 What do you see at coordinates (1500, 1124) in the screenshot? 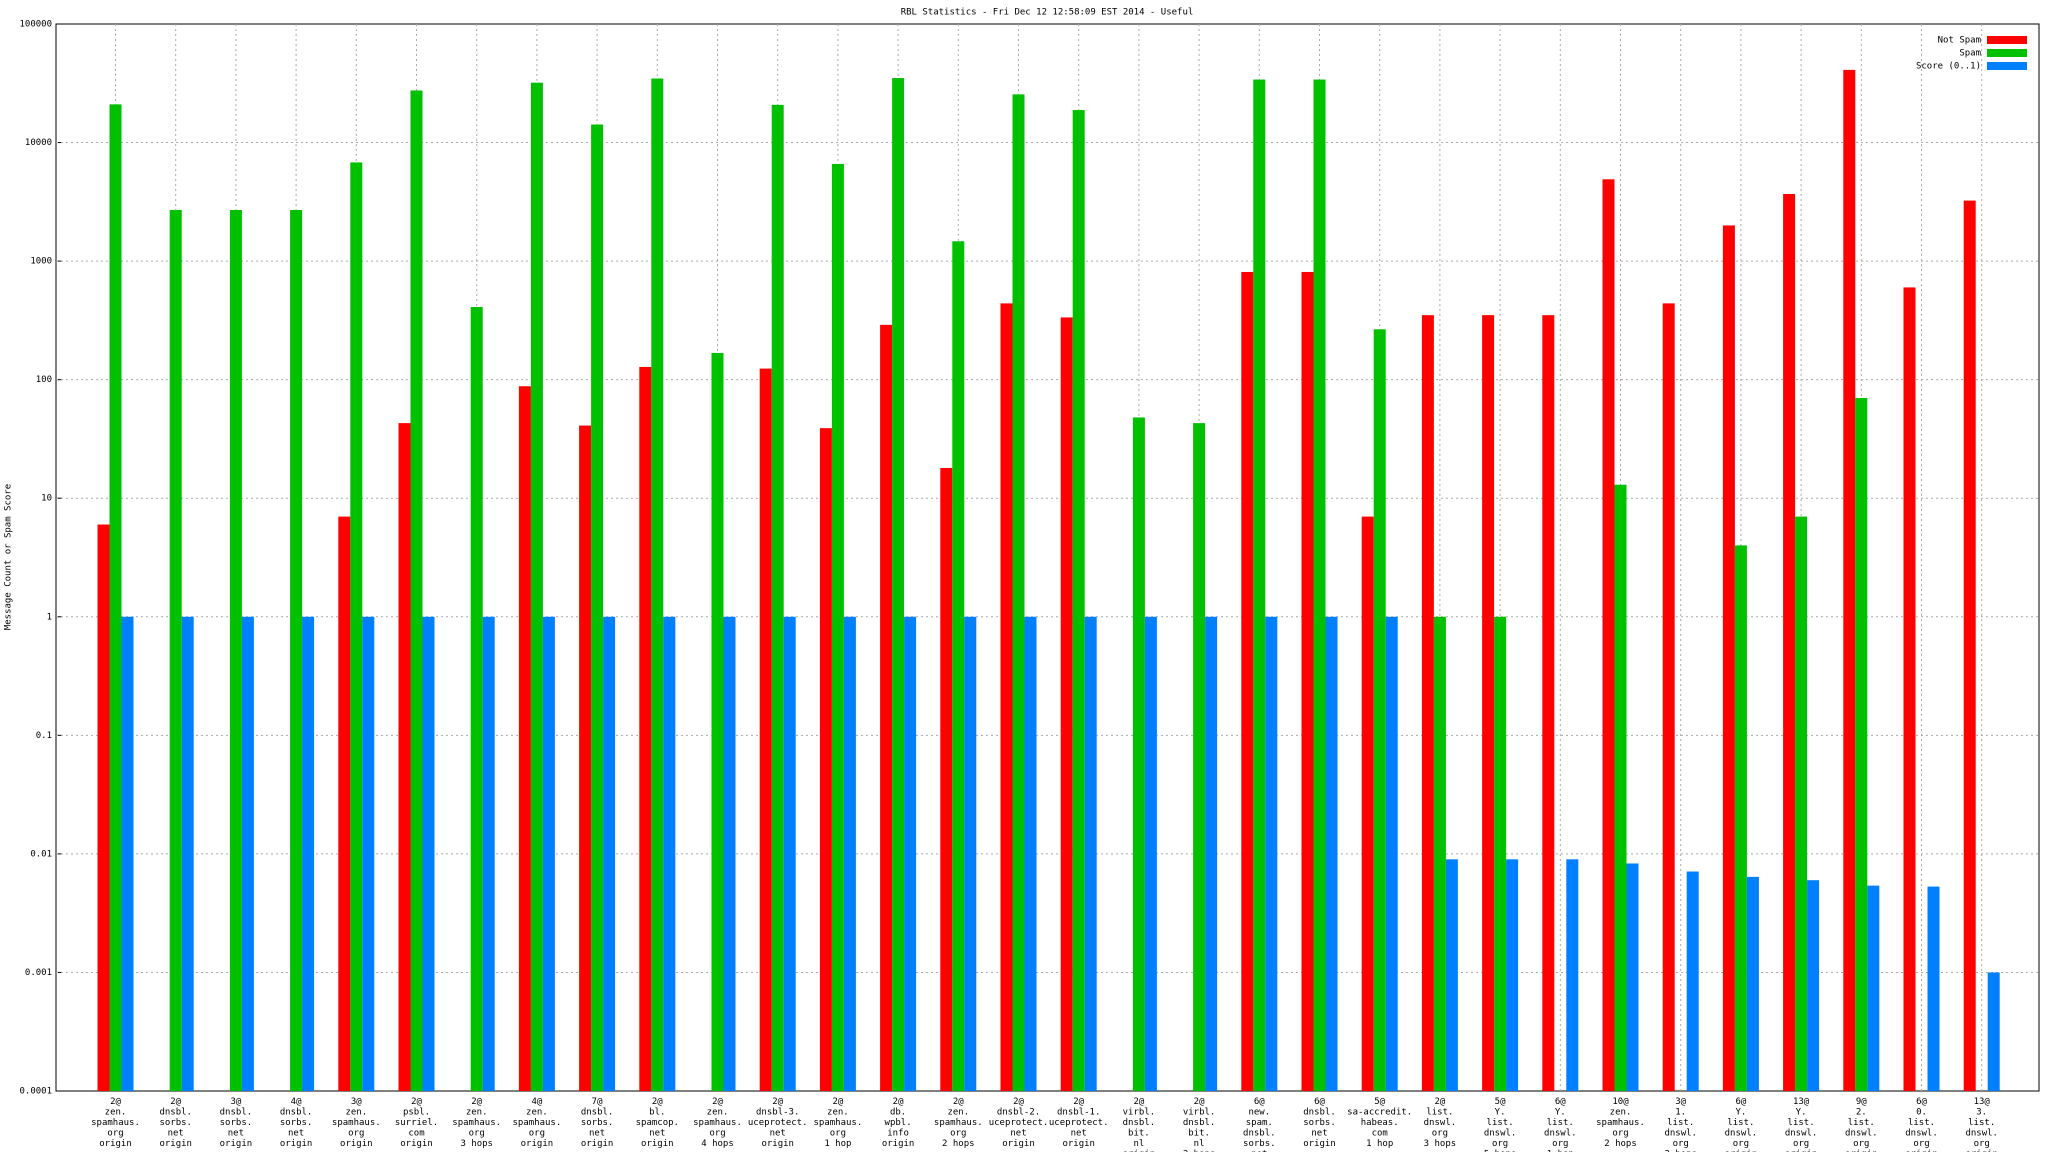
I see `x-tick-label: 5@Y.list.dnswl.org5 hops` at bounding box center [1500, 1124].